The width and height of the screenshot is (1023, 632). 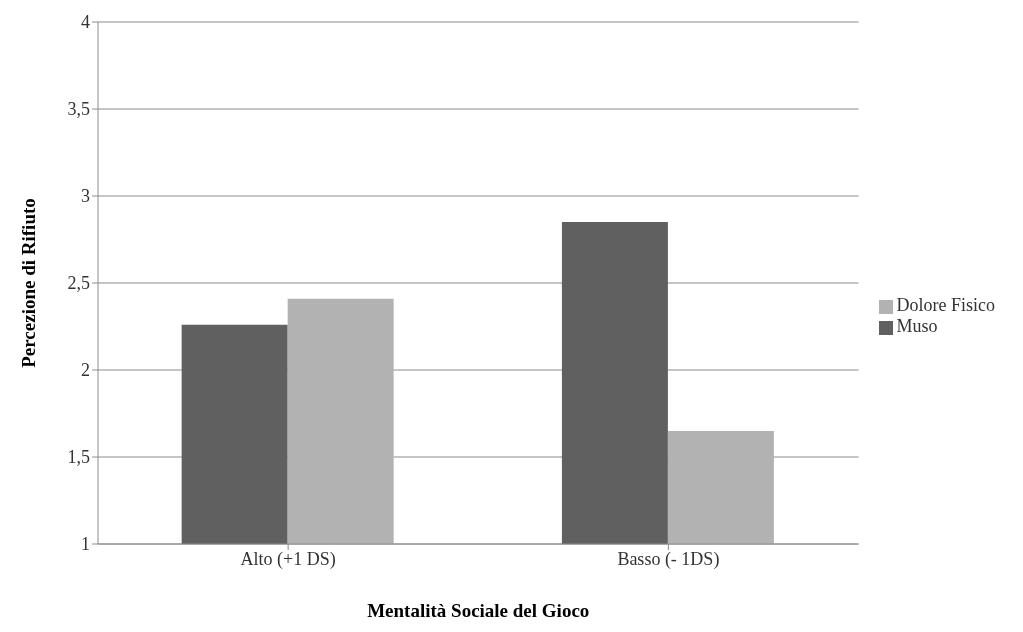 What do you see at coordinates (78, 457) in the screenshot?
I see `y-tick-label: 1,5` at bounding box center [78, 457].